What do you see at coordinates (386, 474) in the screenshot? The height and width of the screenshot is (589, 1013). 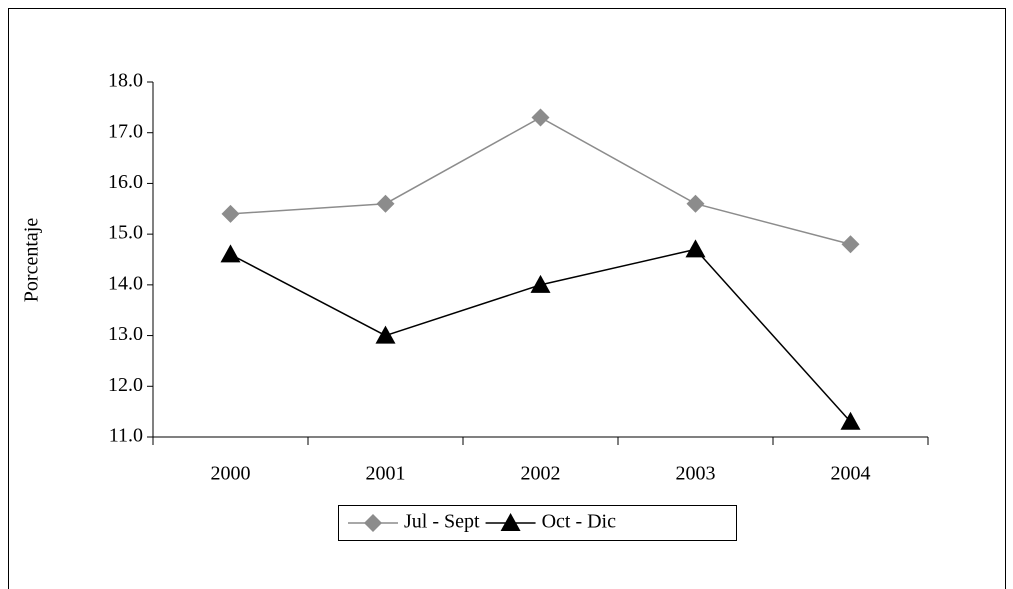 I see `x-tick-label: 2001` at bounding box center [386, 474].